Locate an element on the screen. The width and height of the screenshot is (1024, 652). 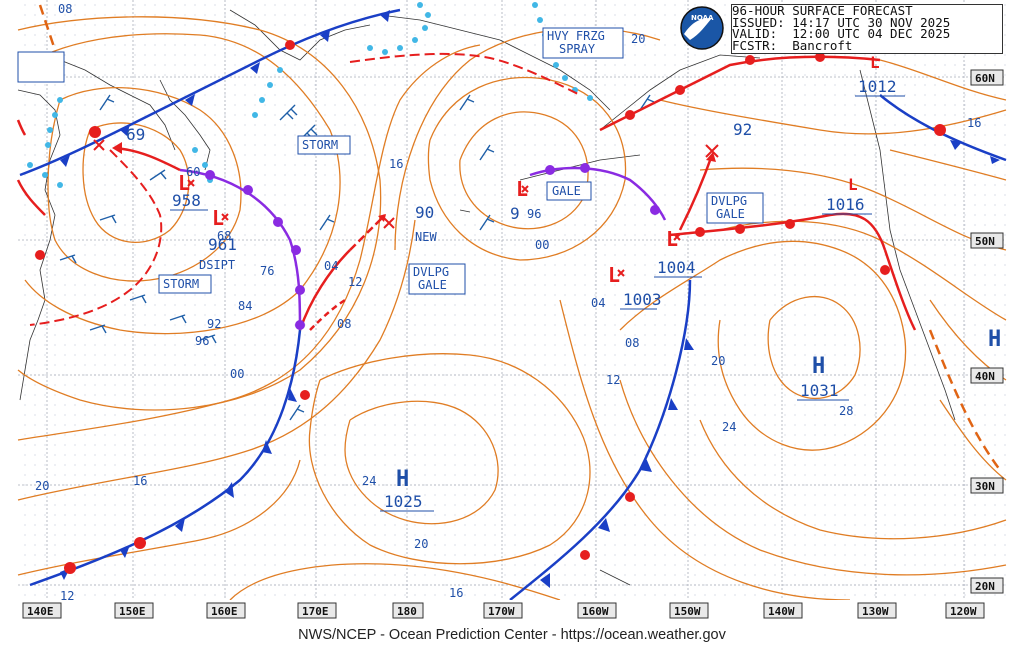
svg-text: 150E is located at coordinates (132, 611).